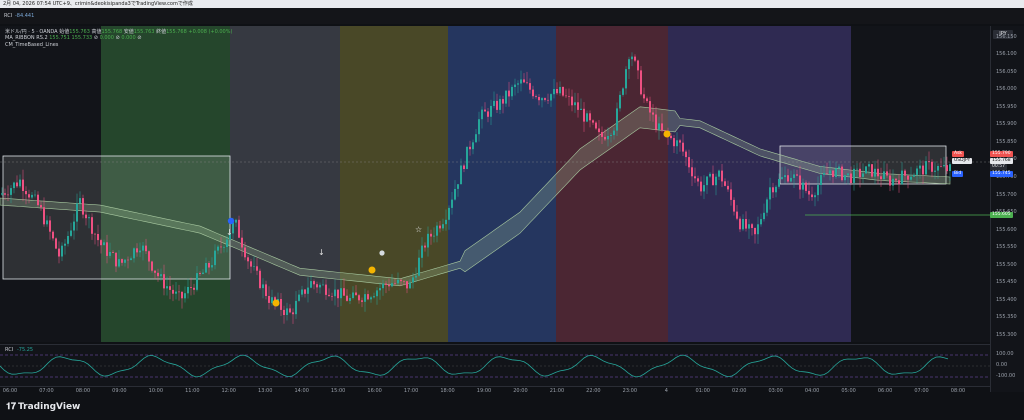 The image size is (1024, 420). Describe the element at coordinates (1006, 141) in the screenshot. I see `price-tick: 155.850` at that location.